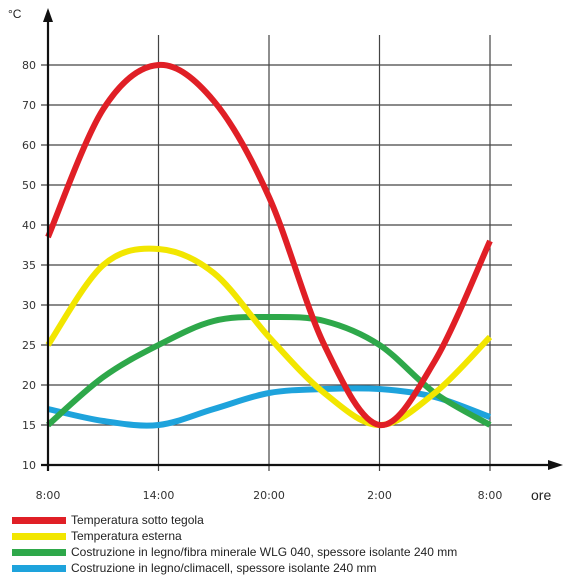 This screenshot has height=583, width=585. I want to click on legend-item-roof-temp: Temperatura sotto tegola, so click(234, 520).